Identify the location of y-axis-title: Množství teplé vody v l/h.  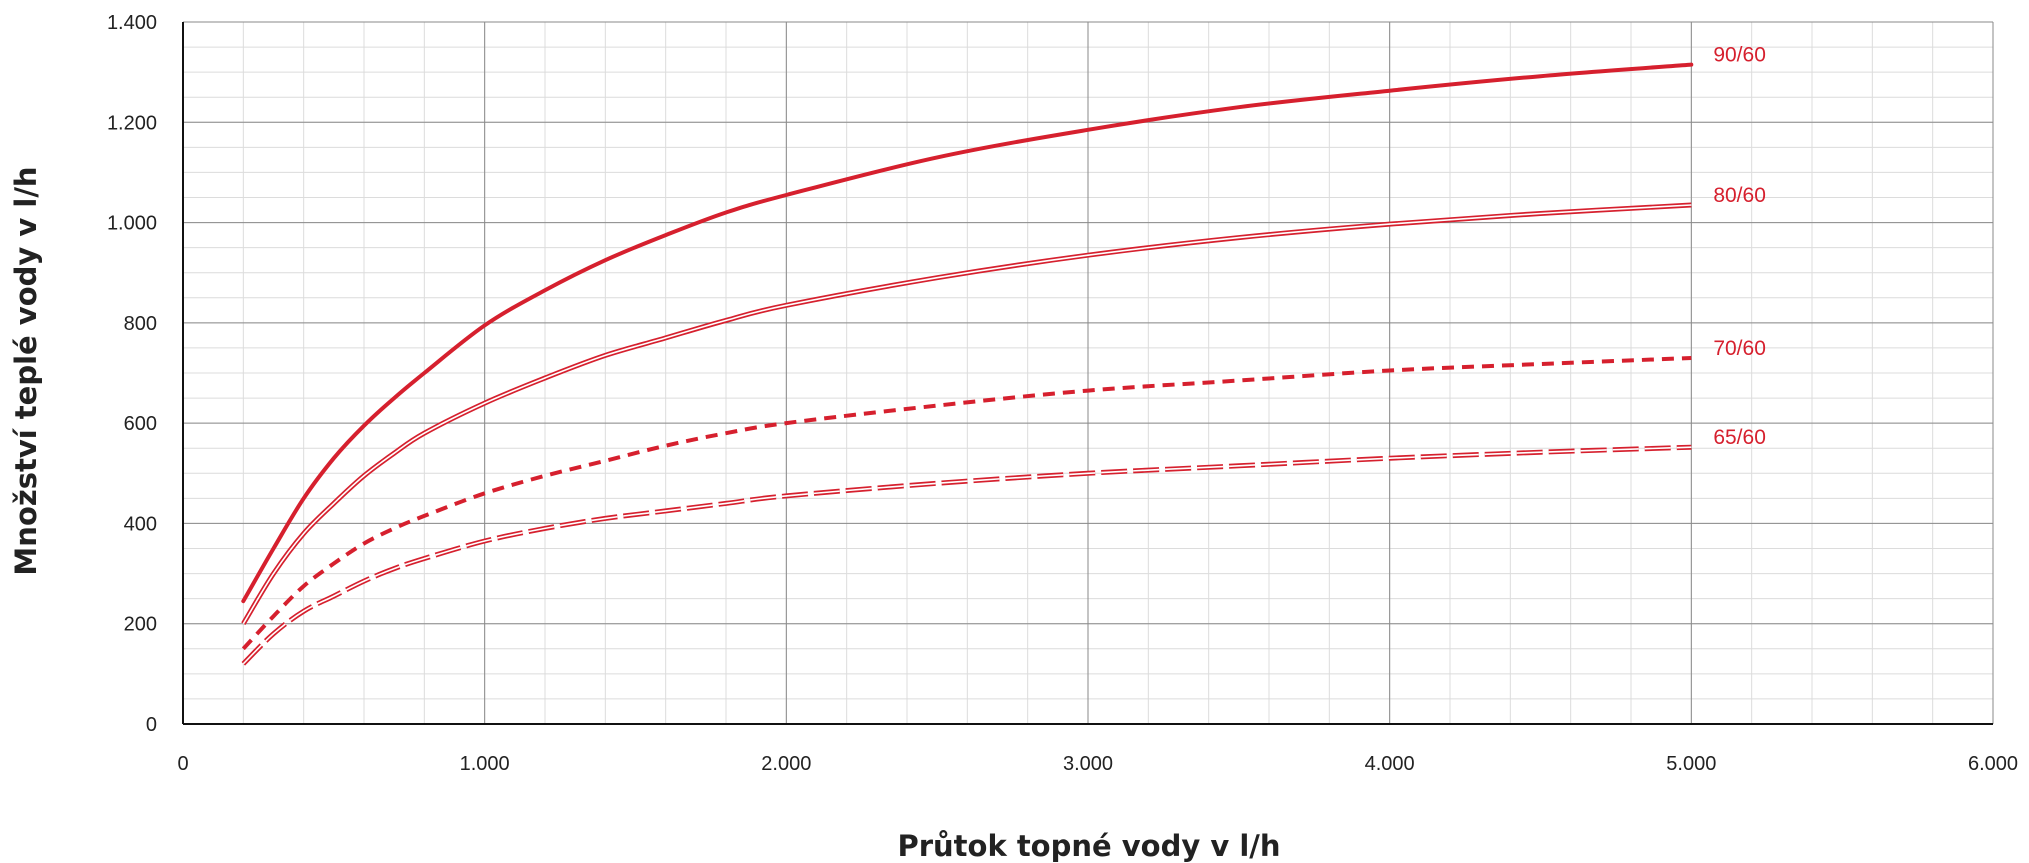
(26, 370).